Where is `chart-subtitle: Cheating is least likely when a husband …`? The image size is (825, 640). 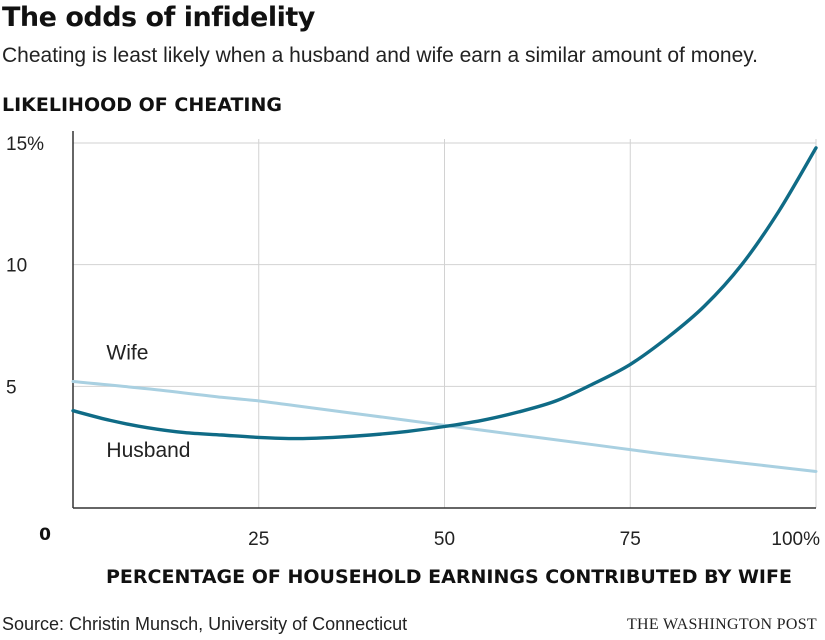
chart-subtitle: Cheating is least likely when a husband … is located at coordinates (380, 55).